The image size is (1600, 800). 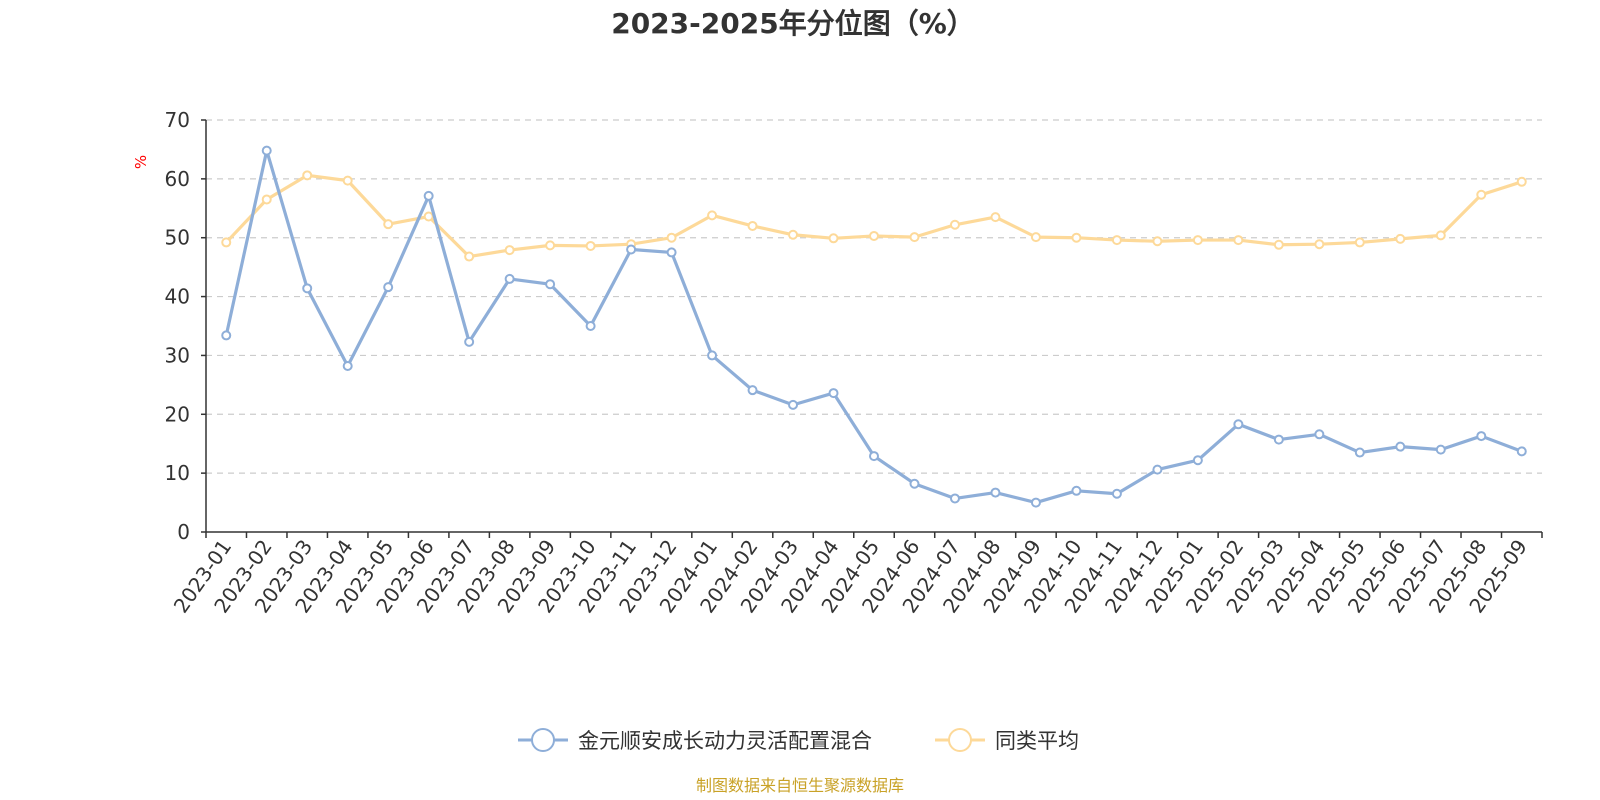 What do you see at coordinates (725, 741) in the screenshot?
I see `legend-label: 金元顺安成长动力灵活配置混合` at bounding box center [725, 741].